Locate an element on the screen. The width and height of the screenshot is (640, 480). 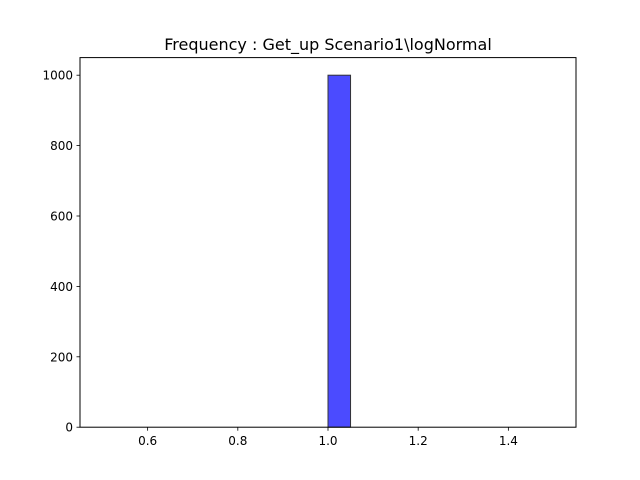
chart-title: Frequency : Get_up Scenario1\logNormal is located at coordinates (328, 45).